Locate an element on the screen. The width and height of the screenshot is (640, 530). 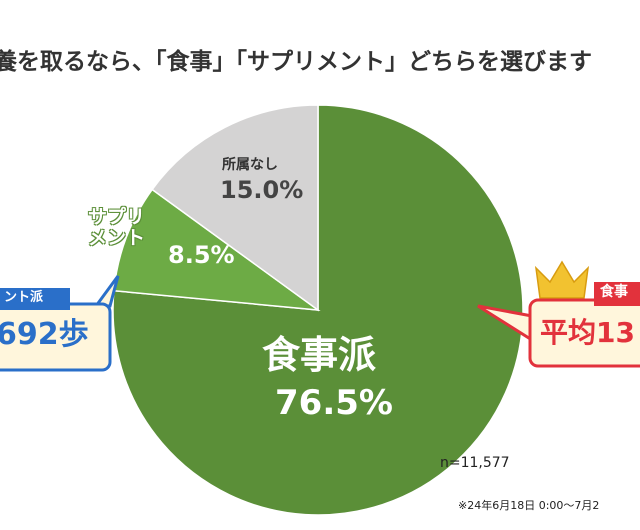
badge-right is located at coordinates (617, 294).